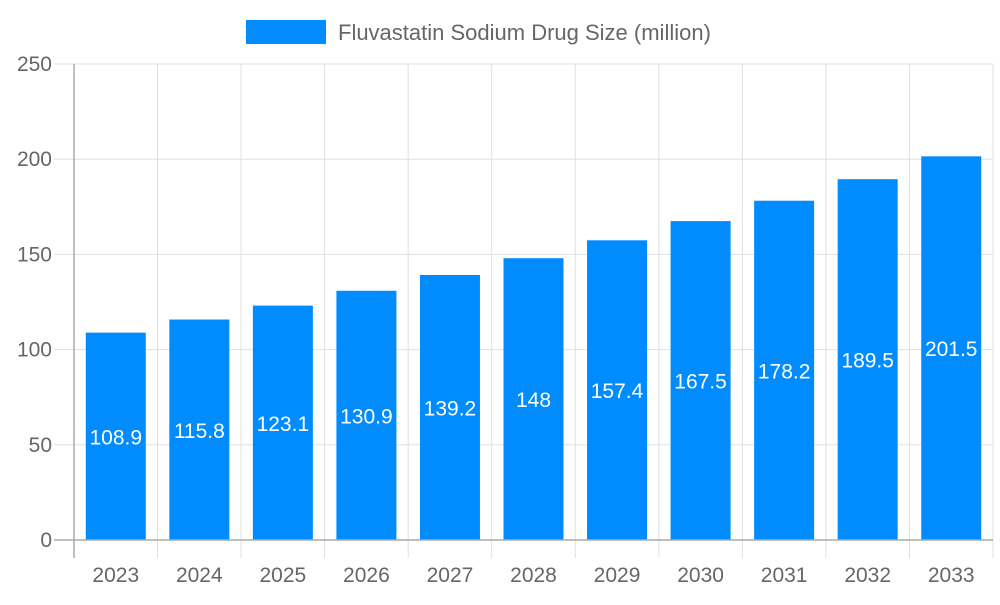 This screenshot has width=1000, height=605. Describe the element at coordinates (34, 350) in the screenshot. I see `y-tick-label: 100` at that location.